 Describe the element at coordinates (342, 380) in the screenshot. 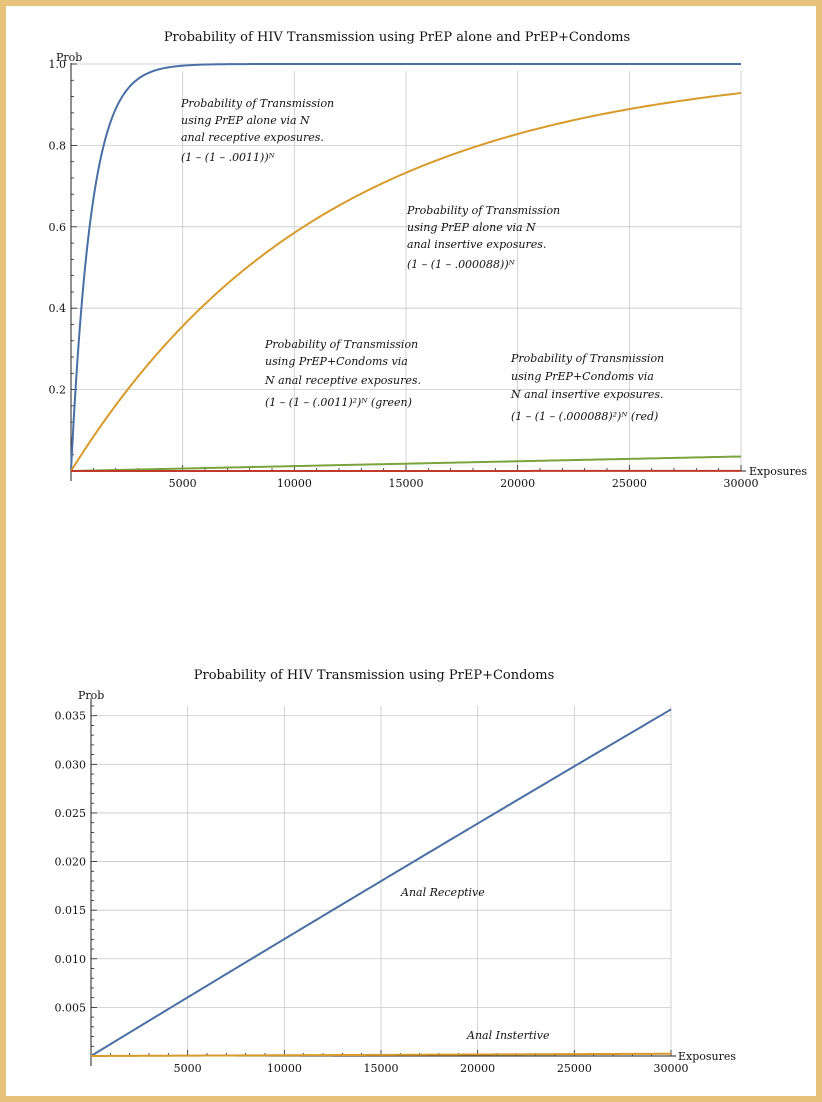

I see `annotation-line: N anal receptive exposures.` at that location.